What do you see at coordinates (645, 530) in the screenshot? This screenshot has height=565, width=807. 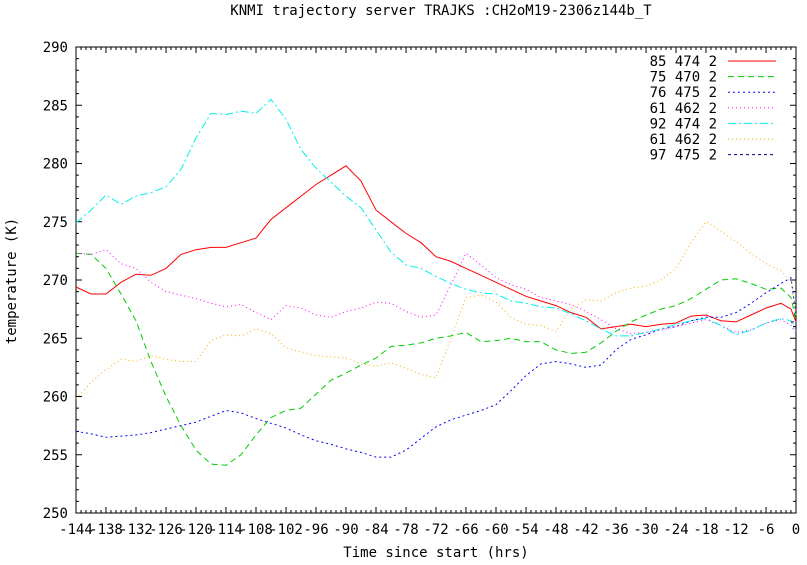 I see `x-tick-label: -30` at bounding box center [645, 530].